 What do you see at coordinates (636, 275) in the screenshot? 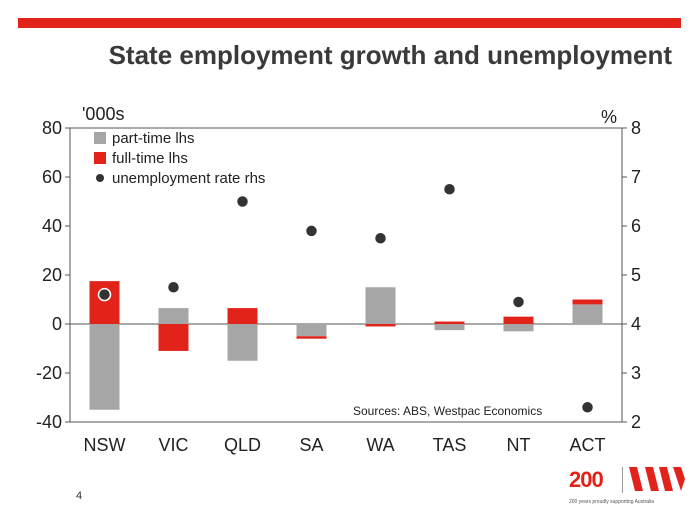
I see `right-axis-tick-label: 5` at bounding box center [636, 275].